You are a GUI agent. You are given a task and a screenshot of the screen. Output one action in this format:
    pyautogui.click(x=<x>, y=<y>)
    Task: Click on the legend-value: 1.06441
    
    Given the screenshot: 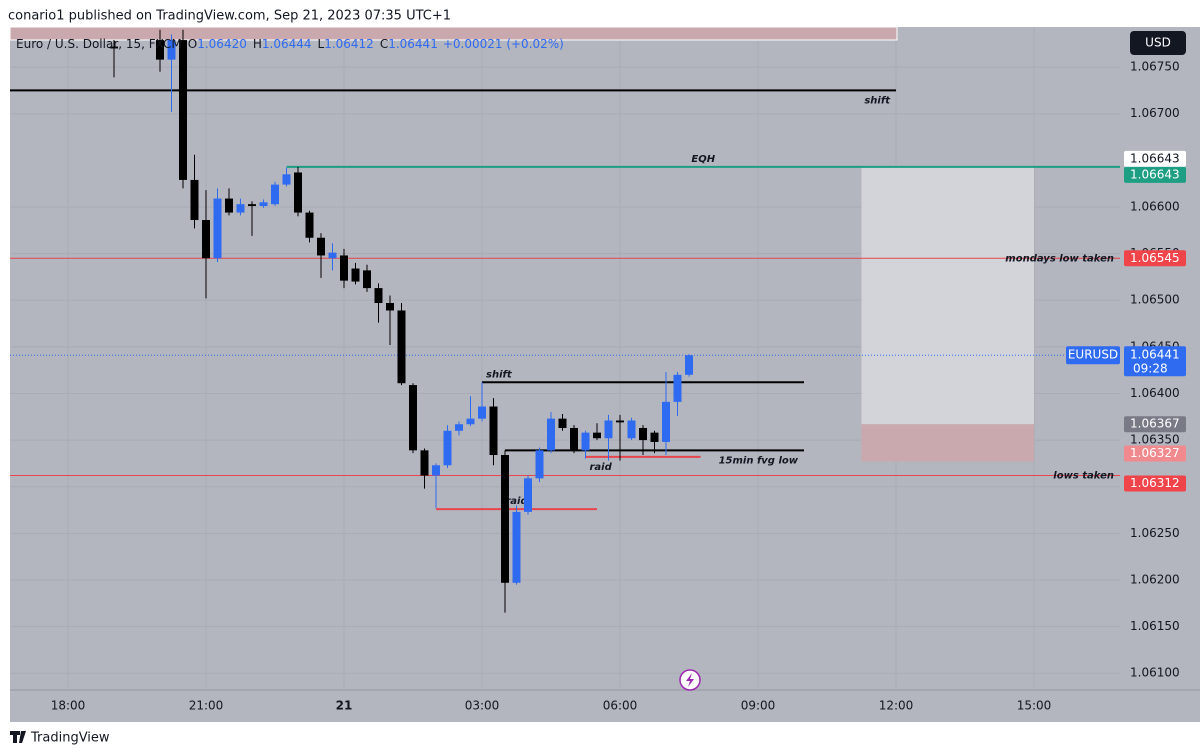 What is the action you would take?
    pyautogui.click(x=413, y=44)
    